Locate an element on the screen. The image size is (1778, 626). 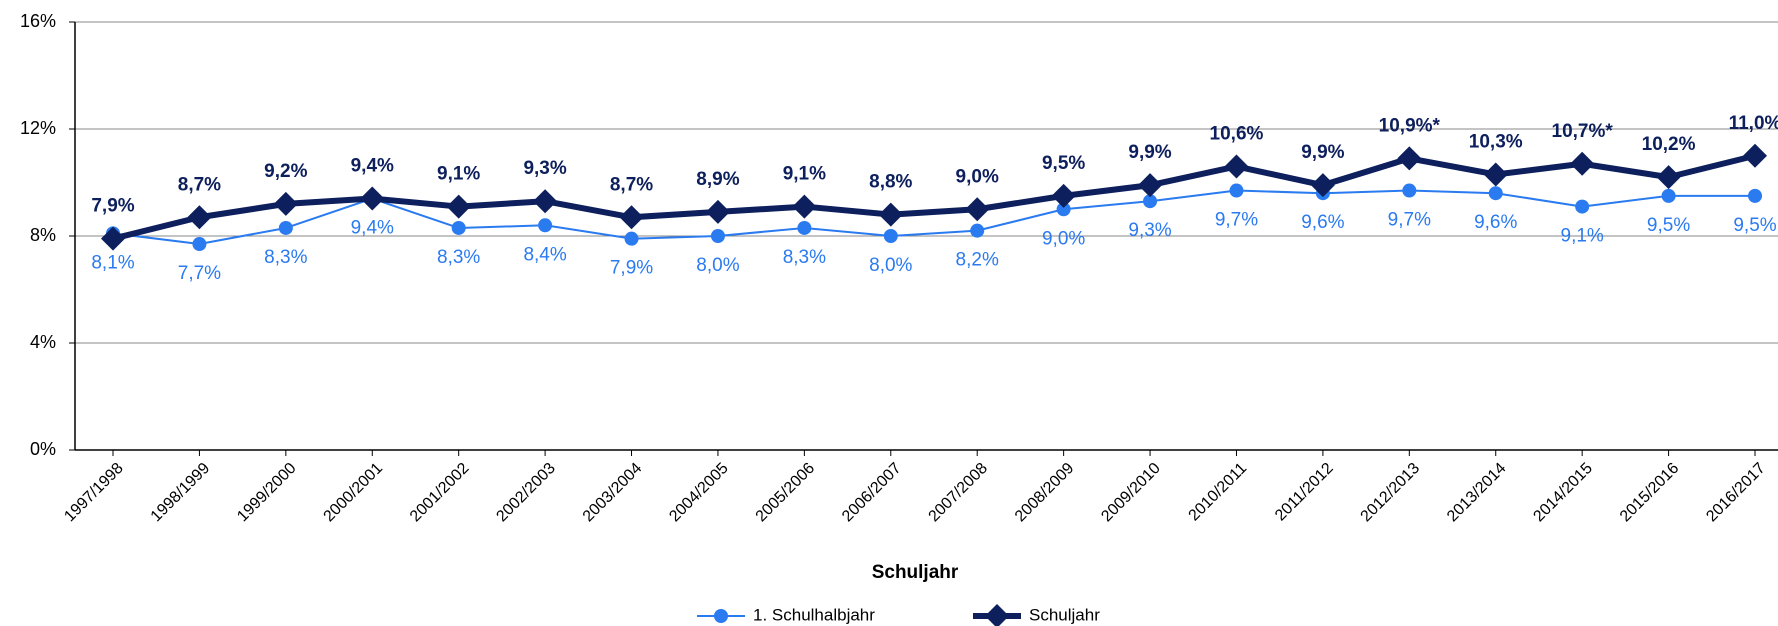
y-tick-label: 8% is located at coordinates (43, 235).